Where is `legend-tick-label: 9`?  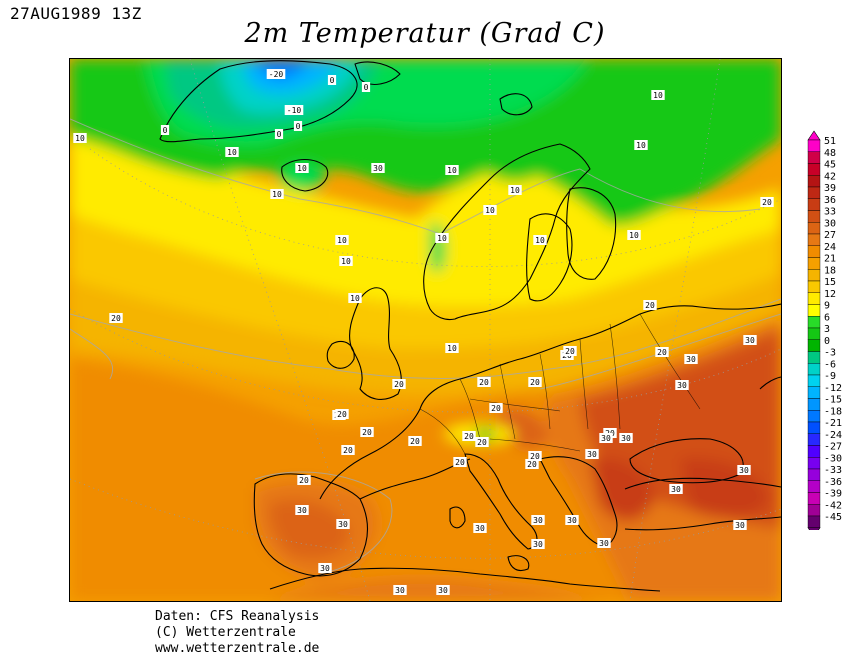
legend-tick-label: 9 is located at coordinates (827, 306).